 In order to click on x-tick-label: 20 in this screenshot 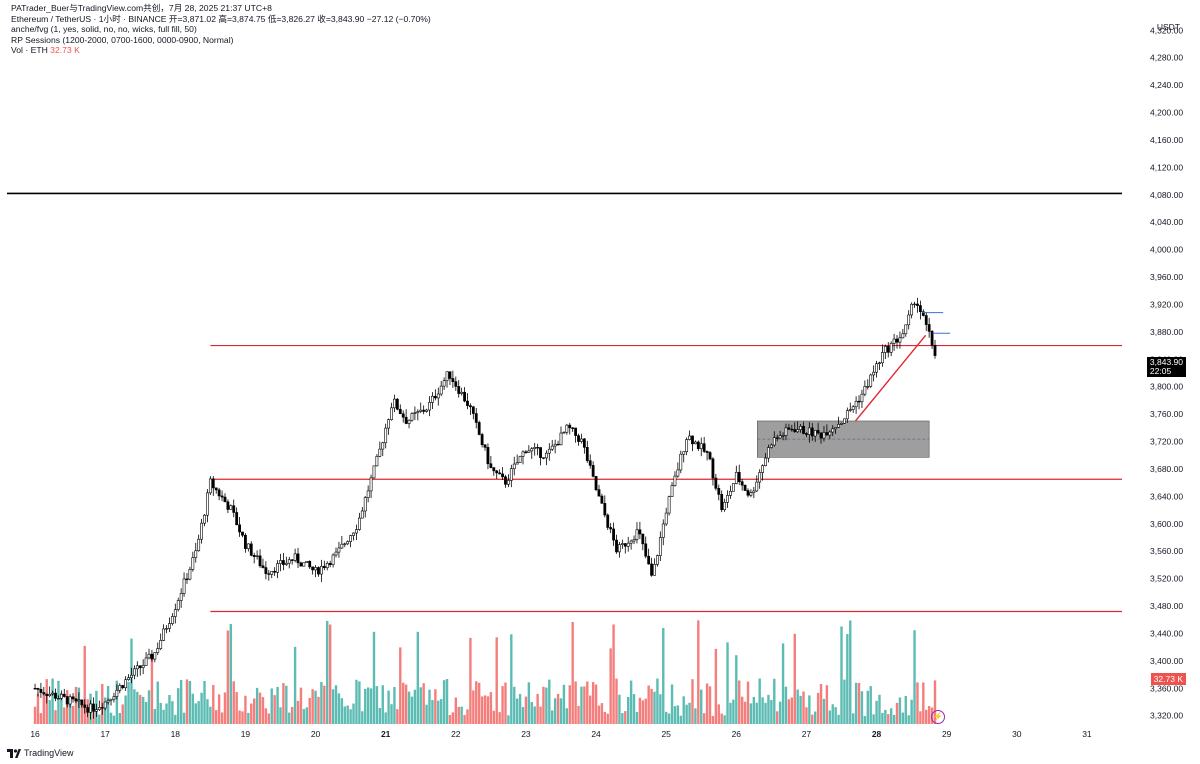, I will do `click(316, 734)`.